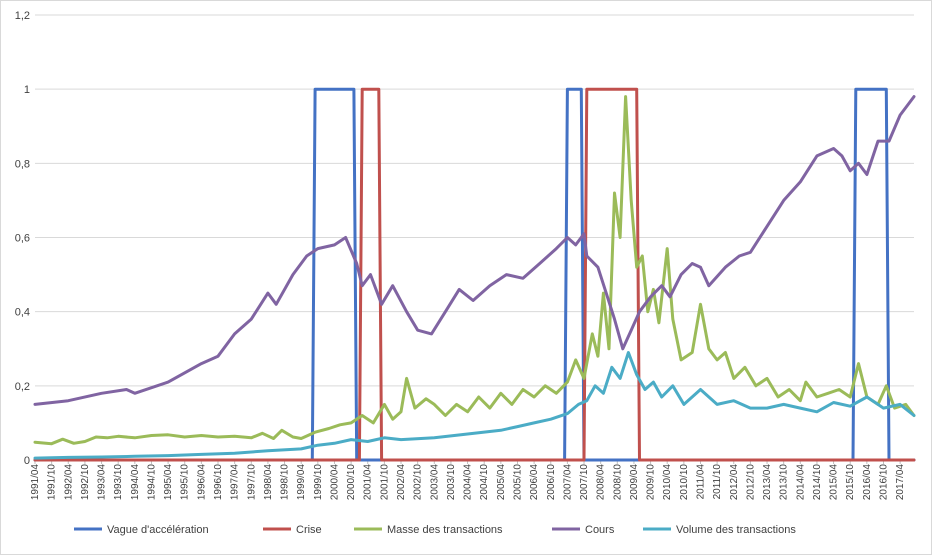 The height and width of the screenshot is (559, 932). I want to click on legend-label: Masse des transactions, so click(445, 530).